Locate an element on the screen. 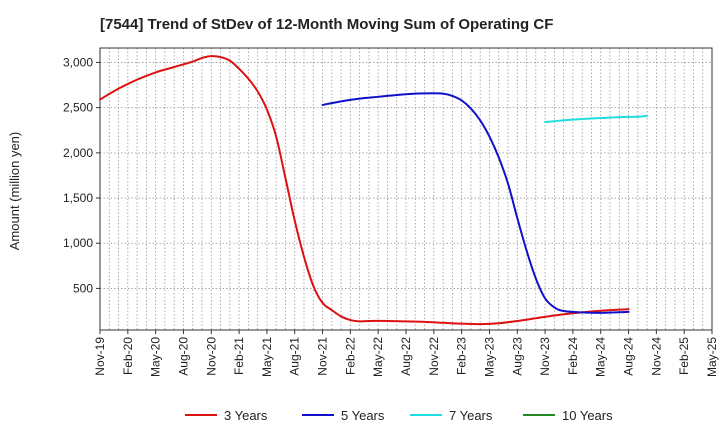  x-tick-label: Aug-20 is located at coordinates (183, 356).